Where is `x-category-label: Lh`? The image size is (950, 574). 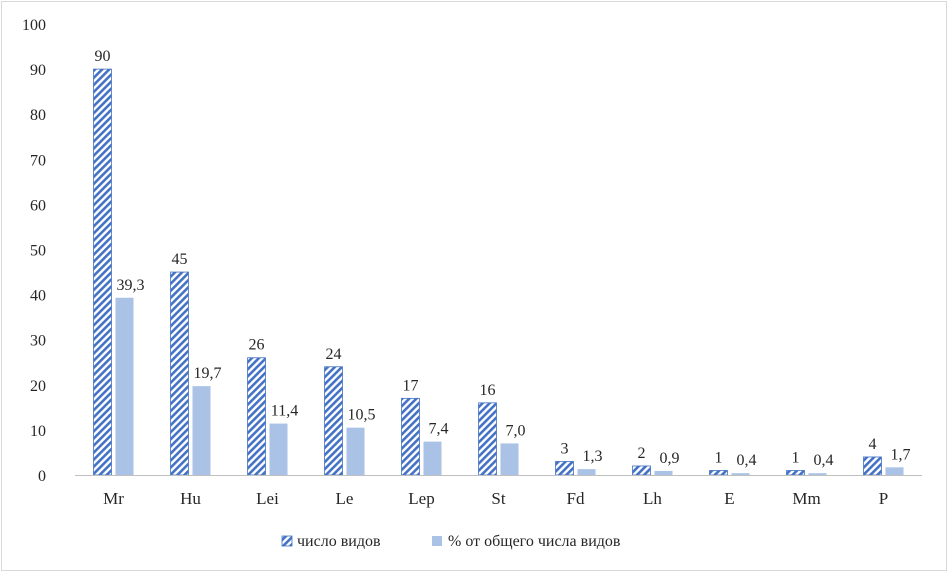
x-category-label: Lh is located at coordinates (652, 498).